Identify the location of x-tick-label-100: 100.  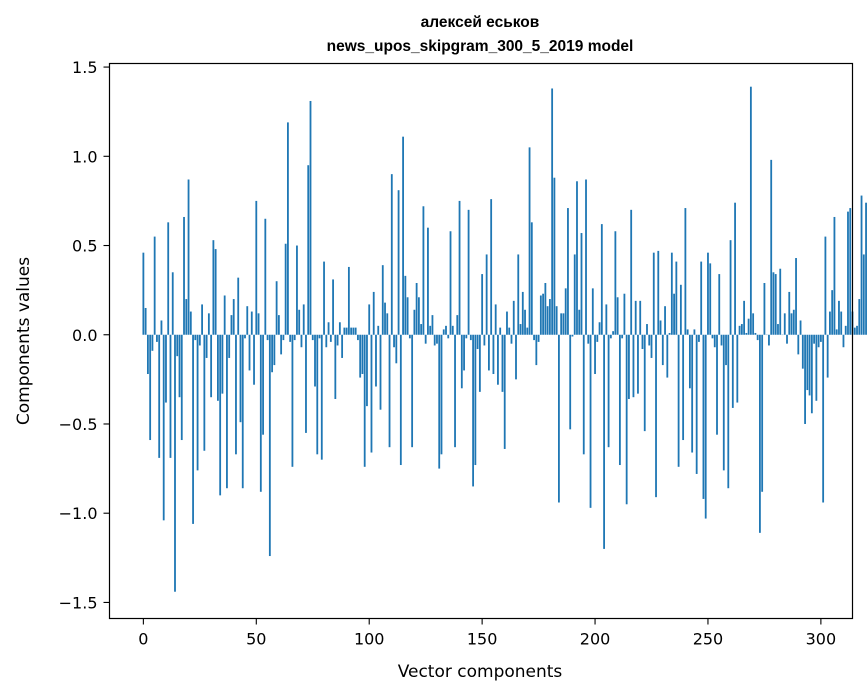
(369, 639).